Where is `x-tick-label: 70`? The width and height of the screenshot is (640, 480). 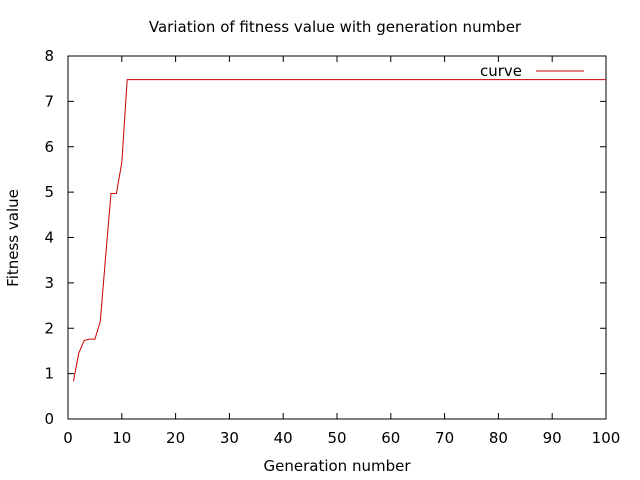 x-tick-label: 70 is located at coordinates (444, 438).